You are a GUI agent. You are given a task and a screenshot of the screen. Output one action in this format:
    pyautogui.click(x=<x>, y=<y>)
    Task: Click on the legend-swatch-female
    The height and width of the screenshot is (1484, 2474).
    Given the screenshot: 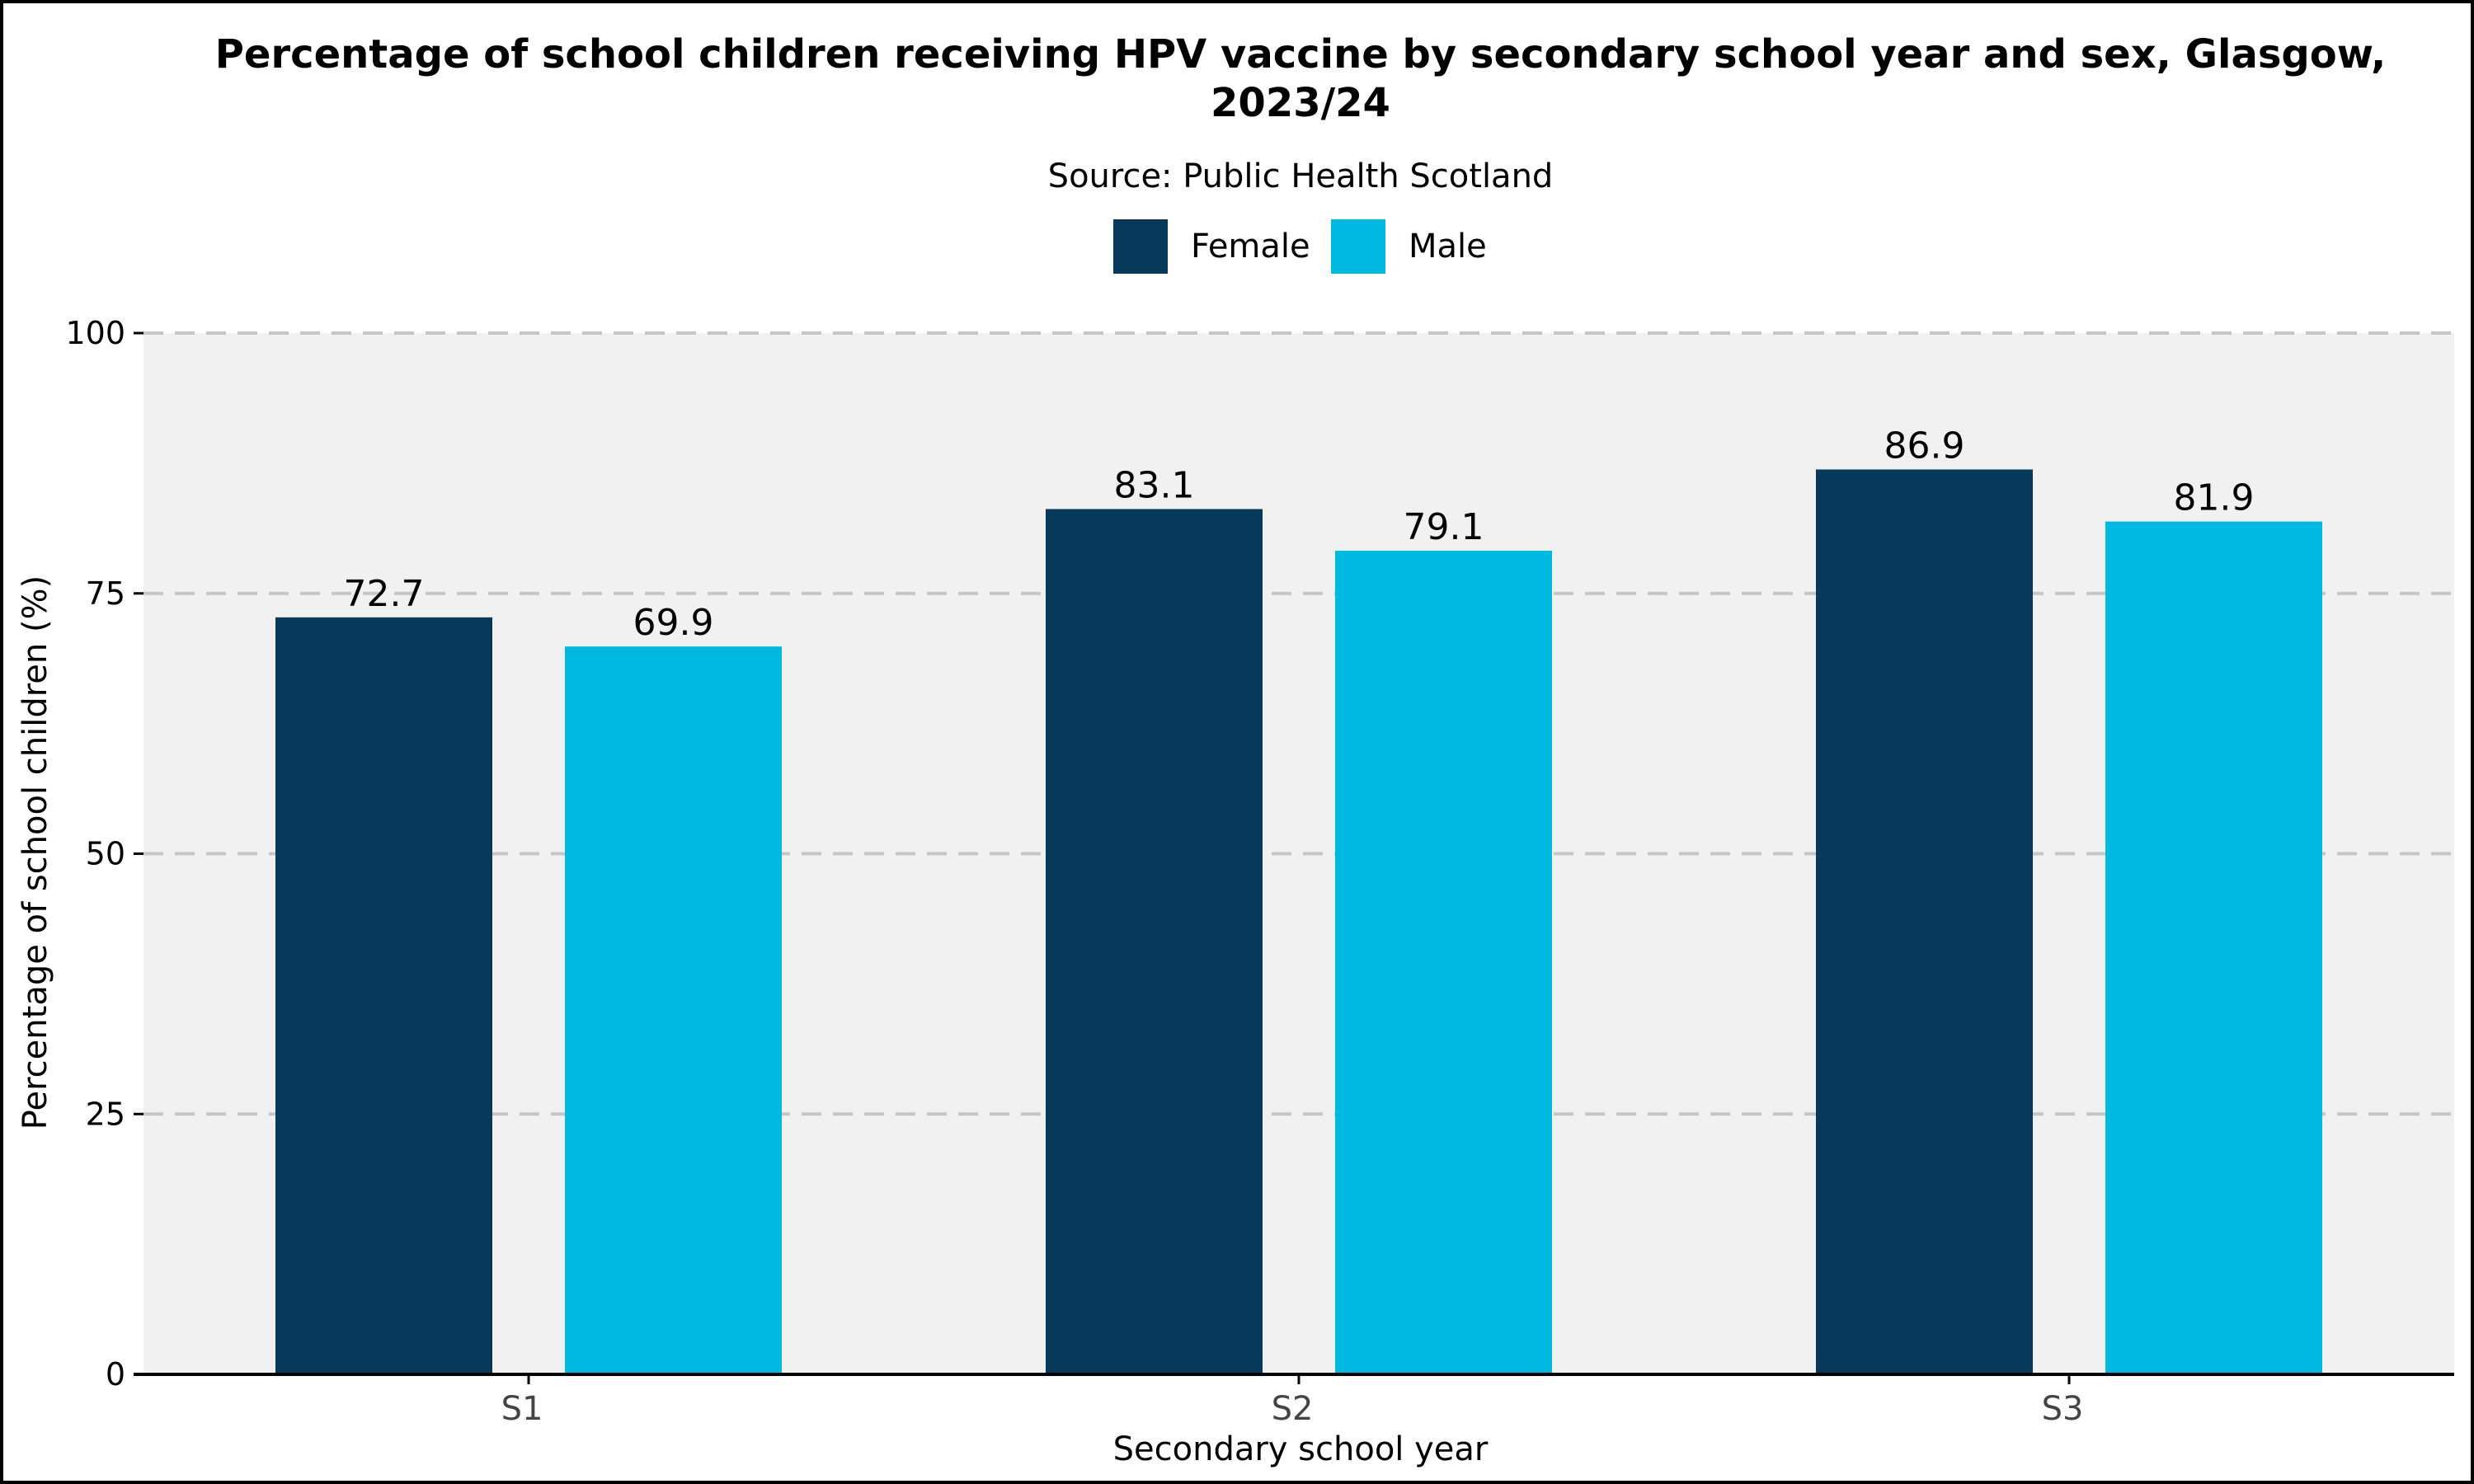 What is the action you would take?
    pyautogui.click(x=1140, y=246)
    